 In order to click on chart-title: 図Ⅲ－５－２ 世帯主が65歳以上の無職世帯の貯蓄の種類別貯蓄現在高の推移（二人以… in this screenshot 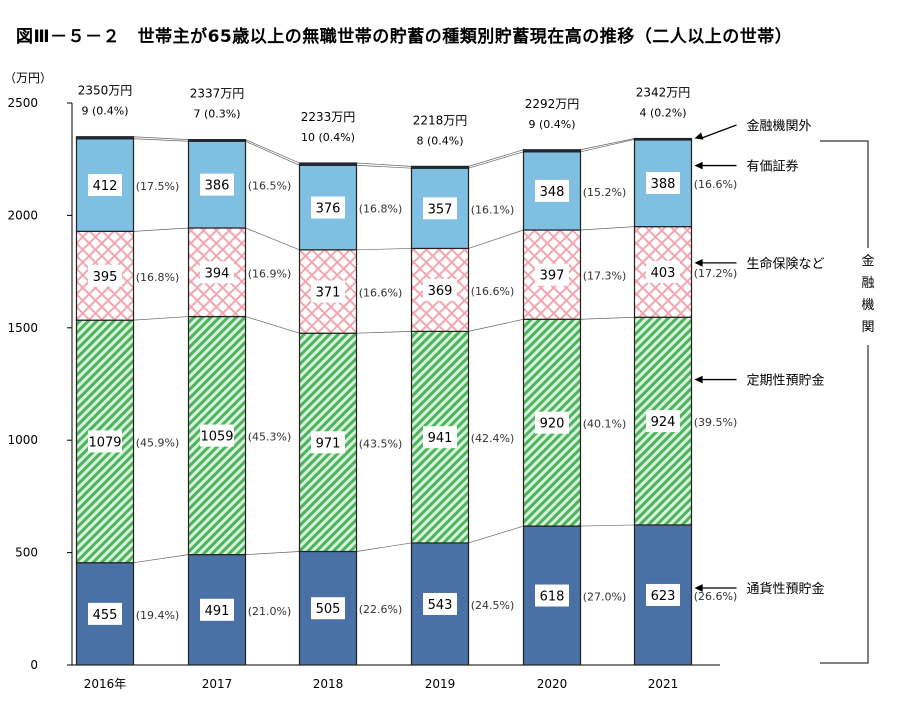, I will do `click(404, 37)`.